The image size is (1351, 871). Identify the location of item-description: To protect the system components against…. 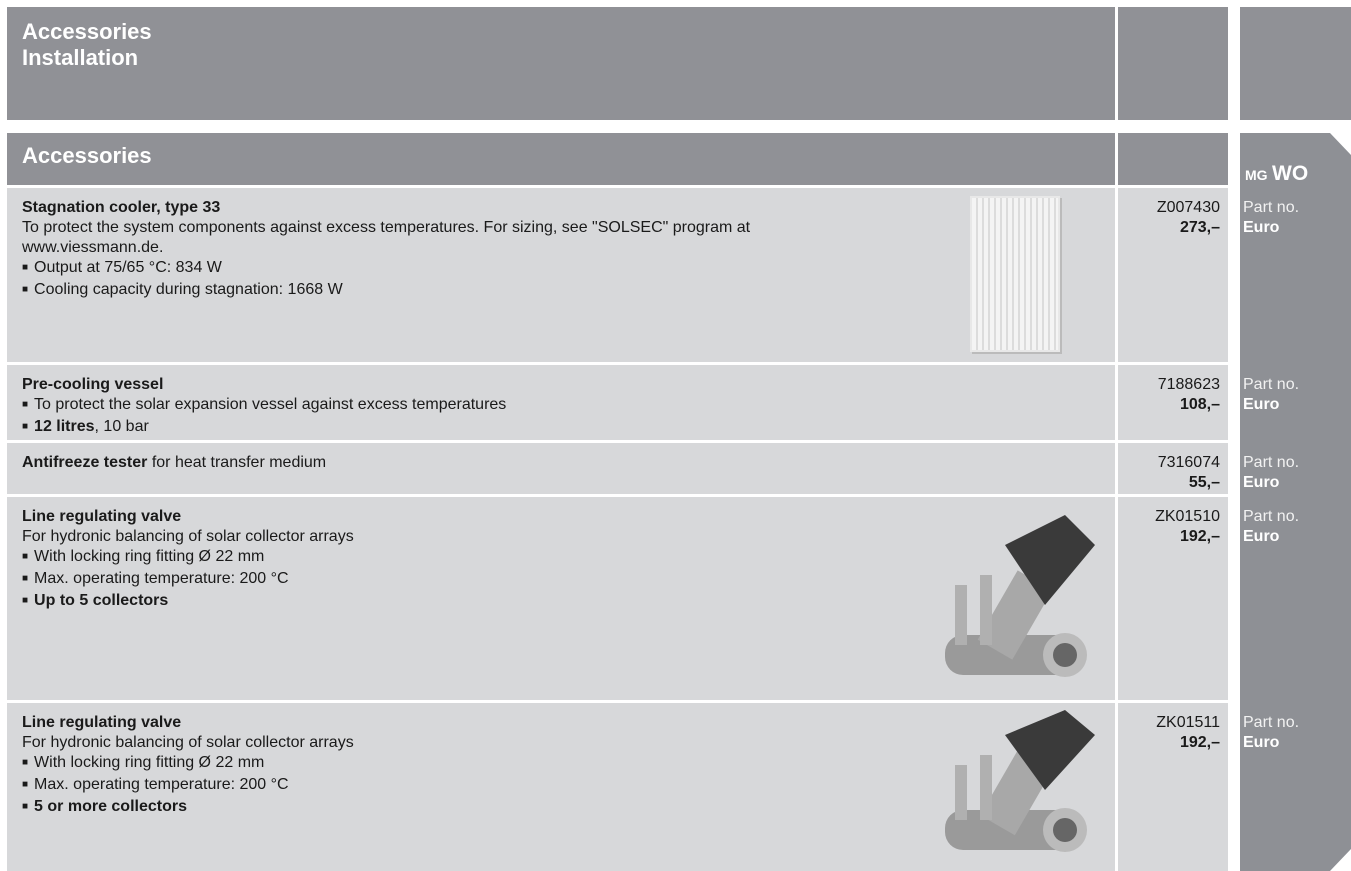
(386, 237).